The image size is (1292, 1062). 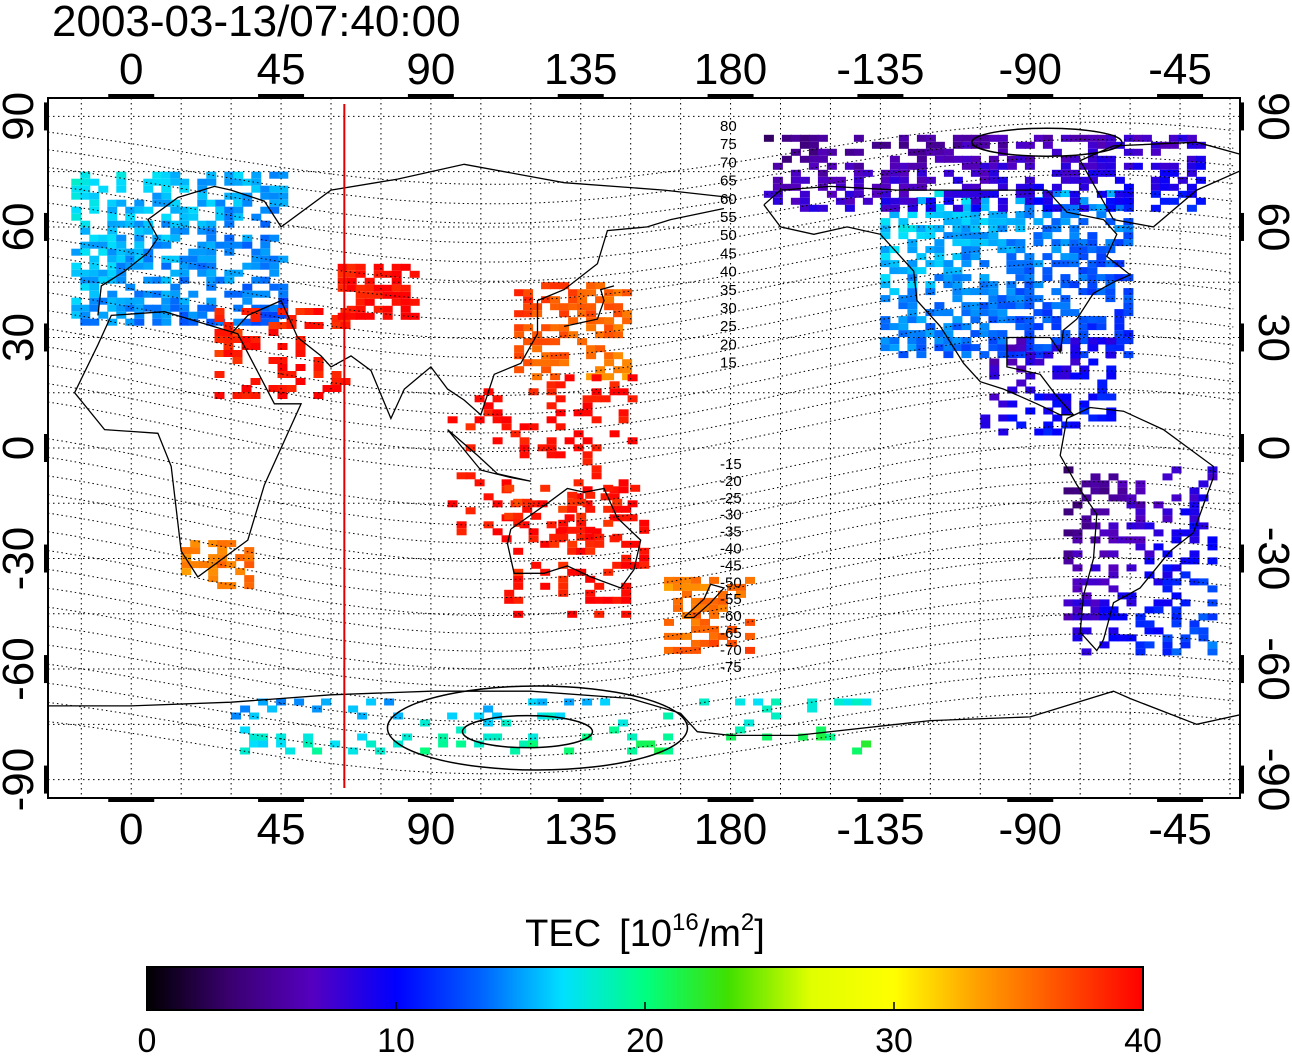 I want to click on longitude-tick-label: -135, so click(x=880, y=69).